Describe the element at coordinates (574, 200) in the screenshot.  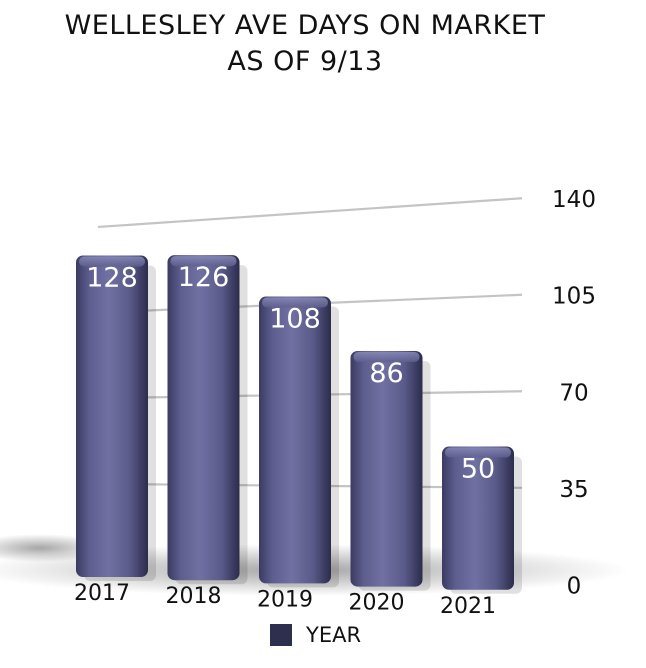
I see `y-tick-label: 140` at that location.